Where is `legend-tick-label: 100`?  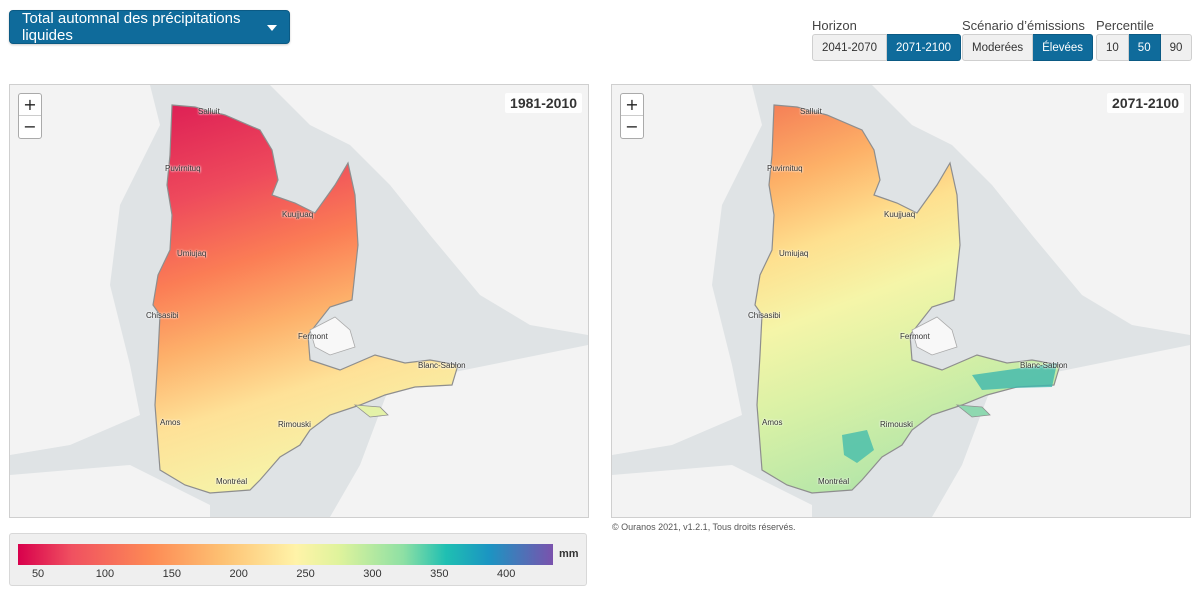 legend-tick-label: 100 is located at coordinates (105, 574).